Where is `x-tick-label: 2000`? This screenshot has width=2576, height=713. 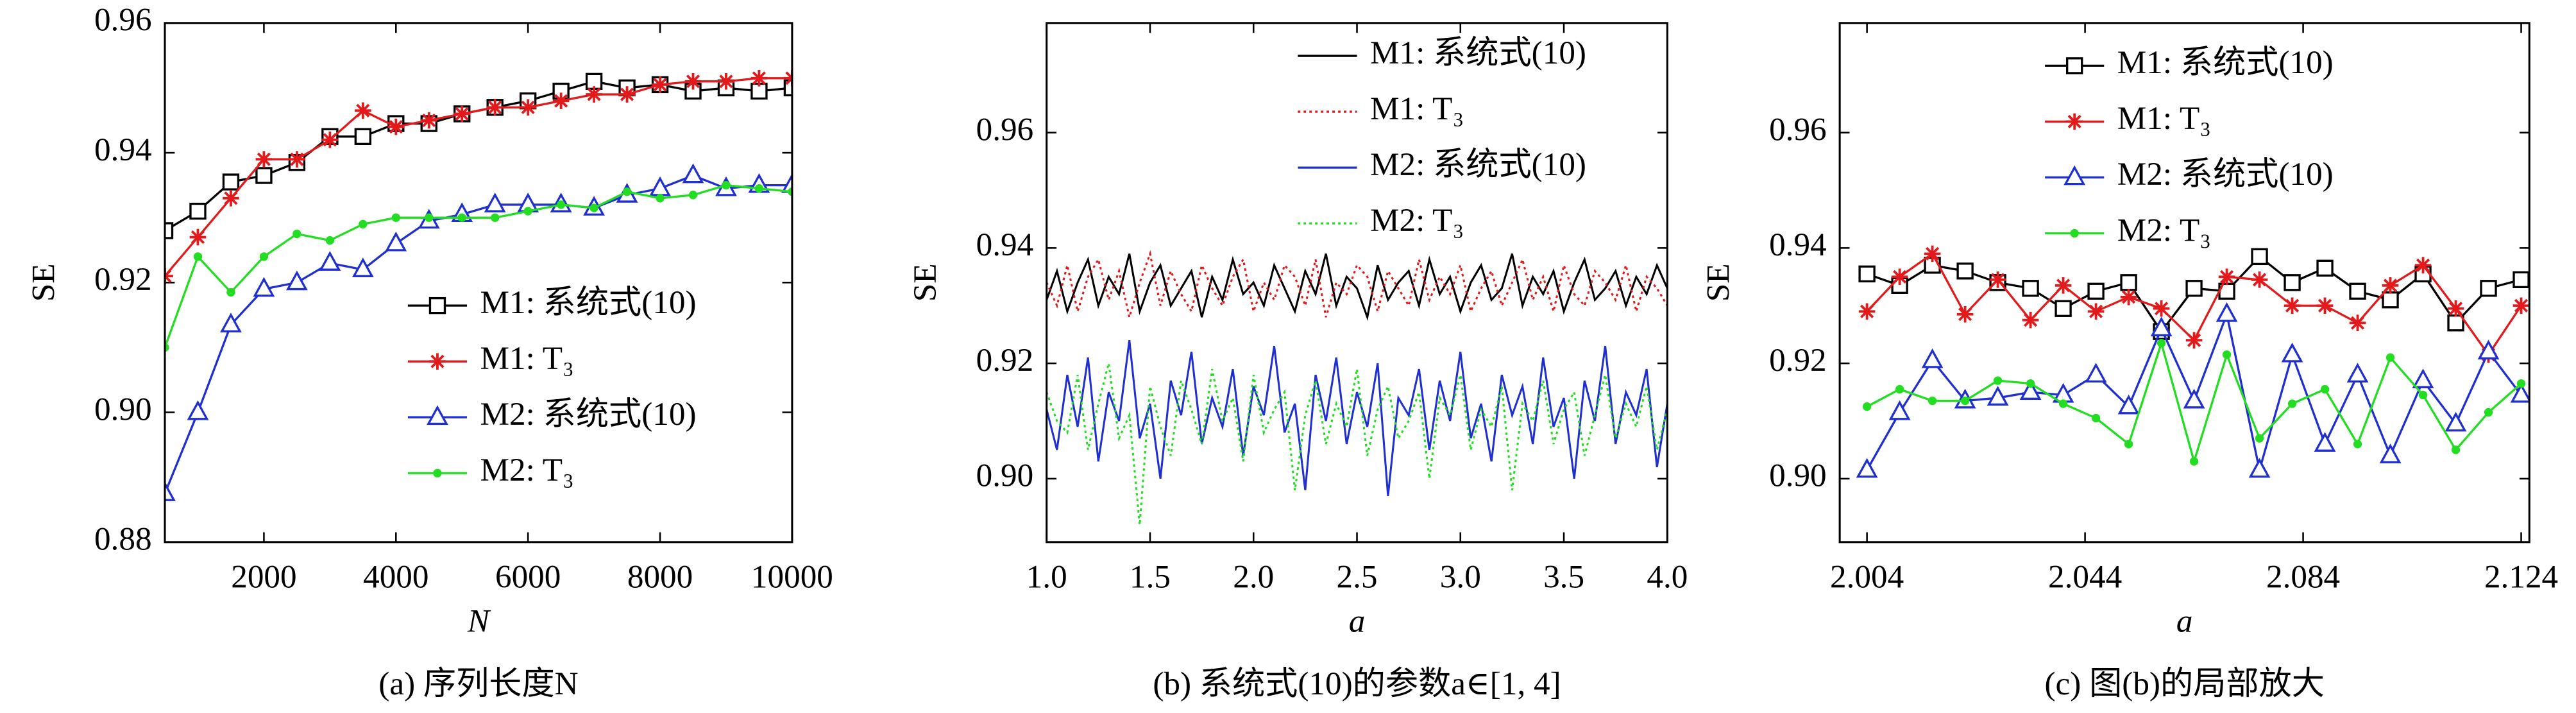 x-tick-label: 2000 is located at coordinates (263, 576).